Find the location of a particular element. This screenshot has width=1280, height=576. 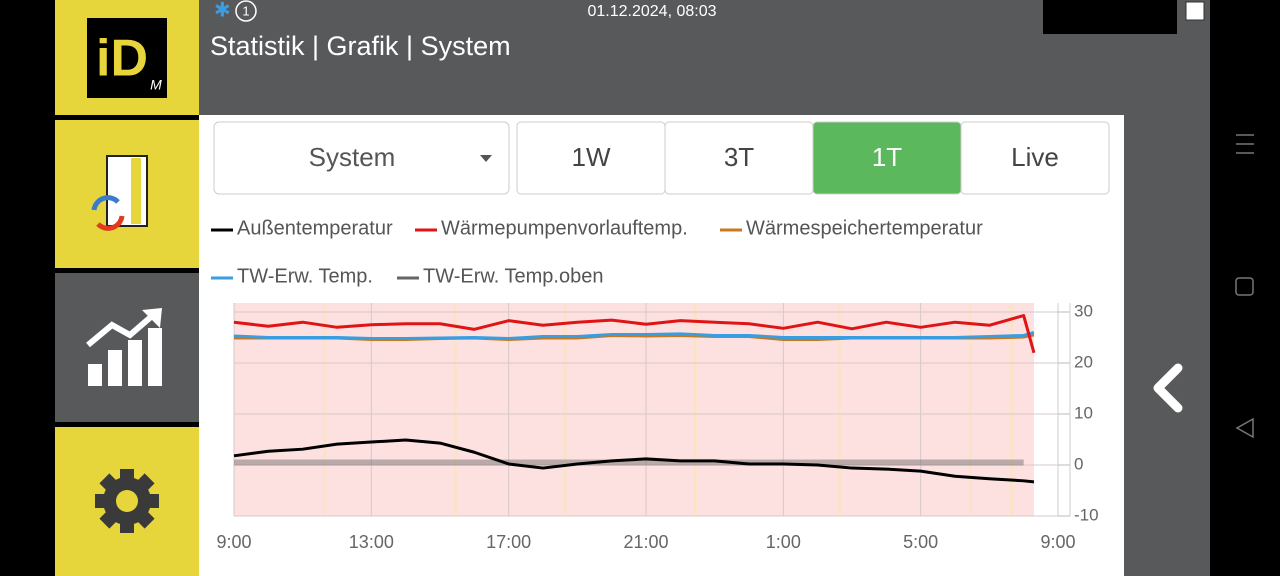

datetime: 01.12.2024, 08:03 is located at coordinates (651, 11).